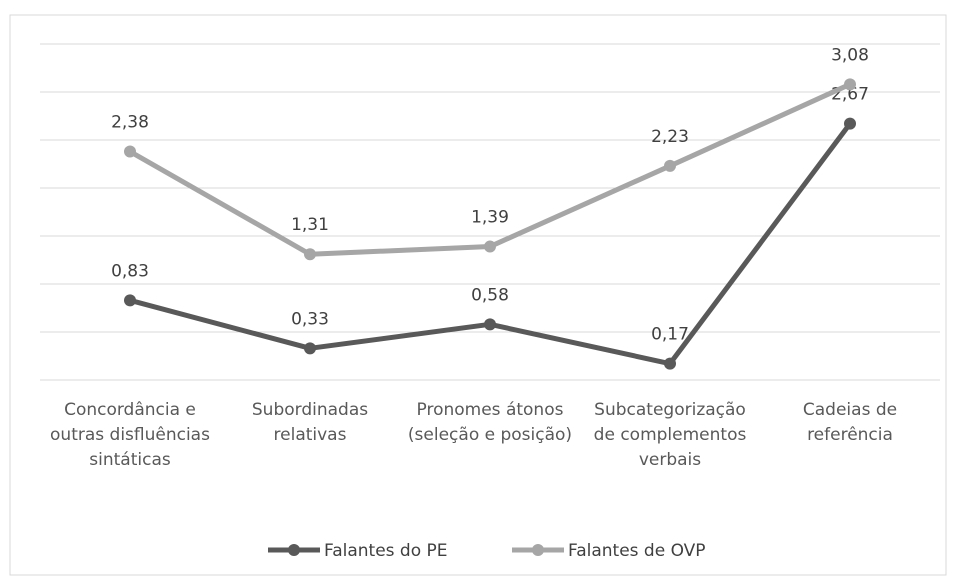  I want to click on data-label: 0,33, so click(310, 319).